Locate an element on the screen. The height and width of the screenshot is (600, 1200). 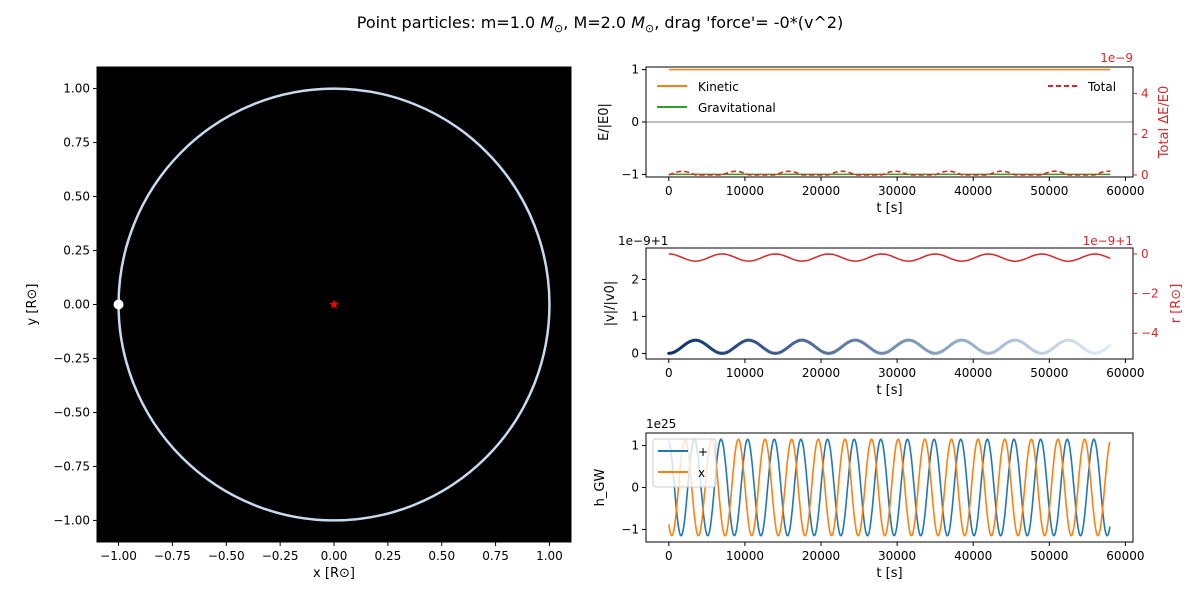
legend-label: Kinetic is located at coordinates (718, 87).